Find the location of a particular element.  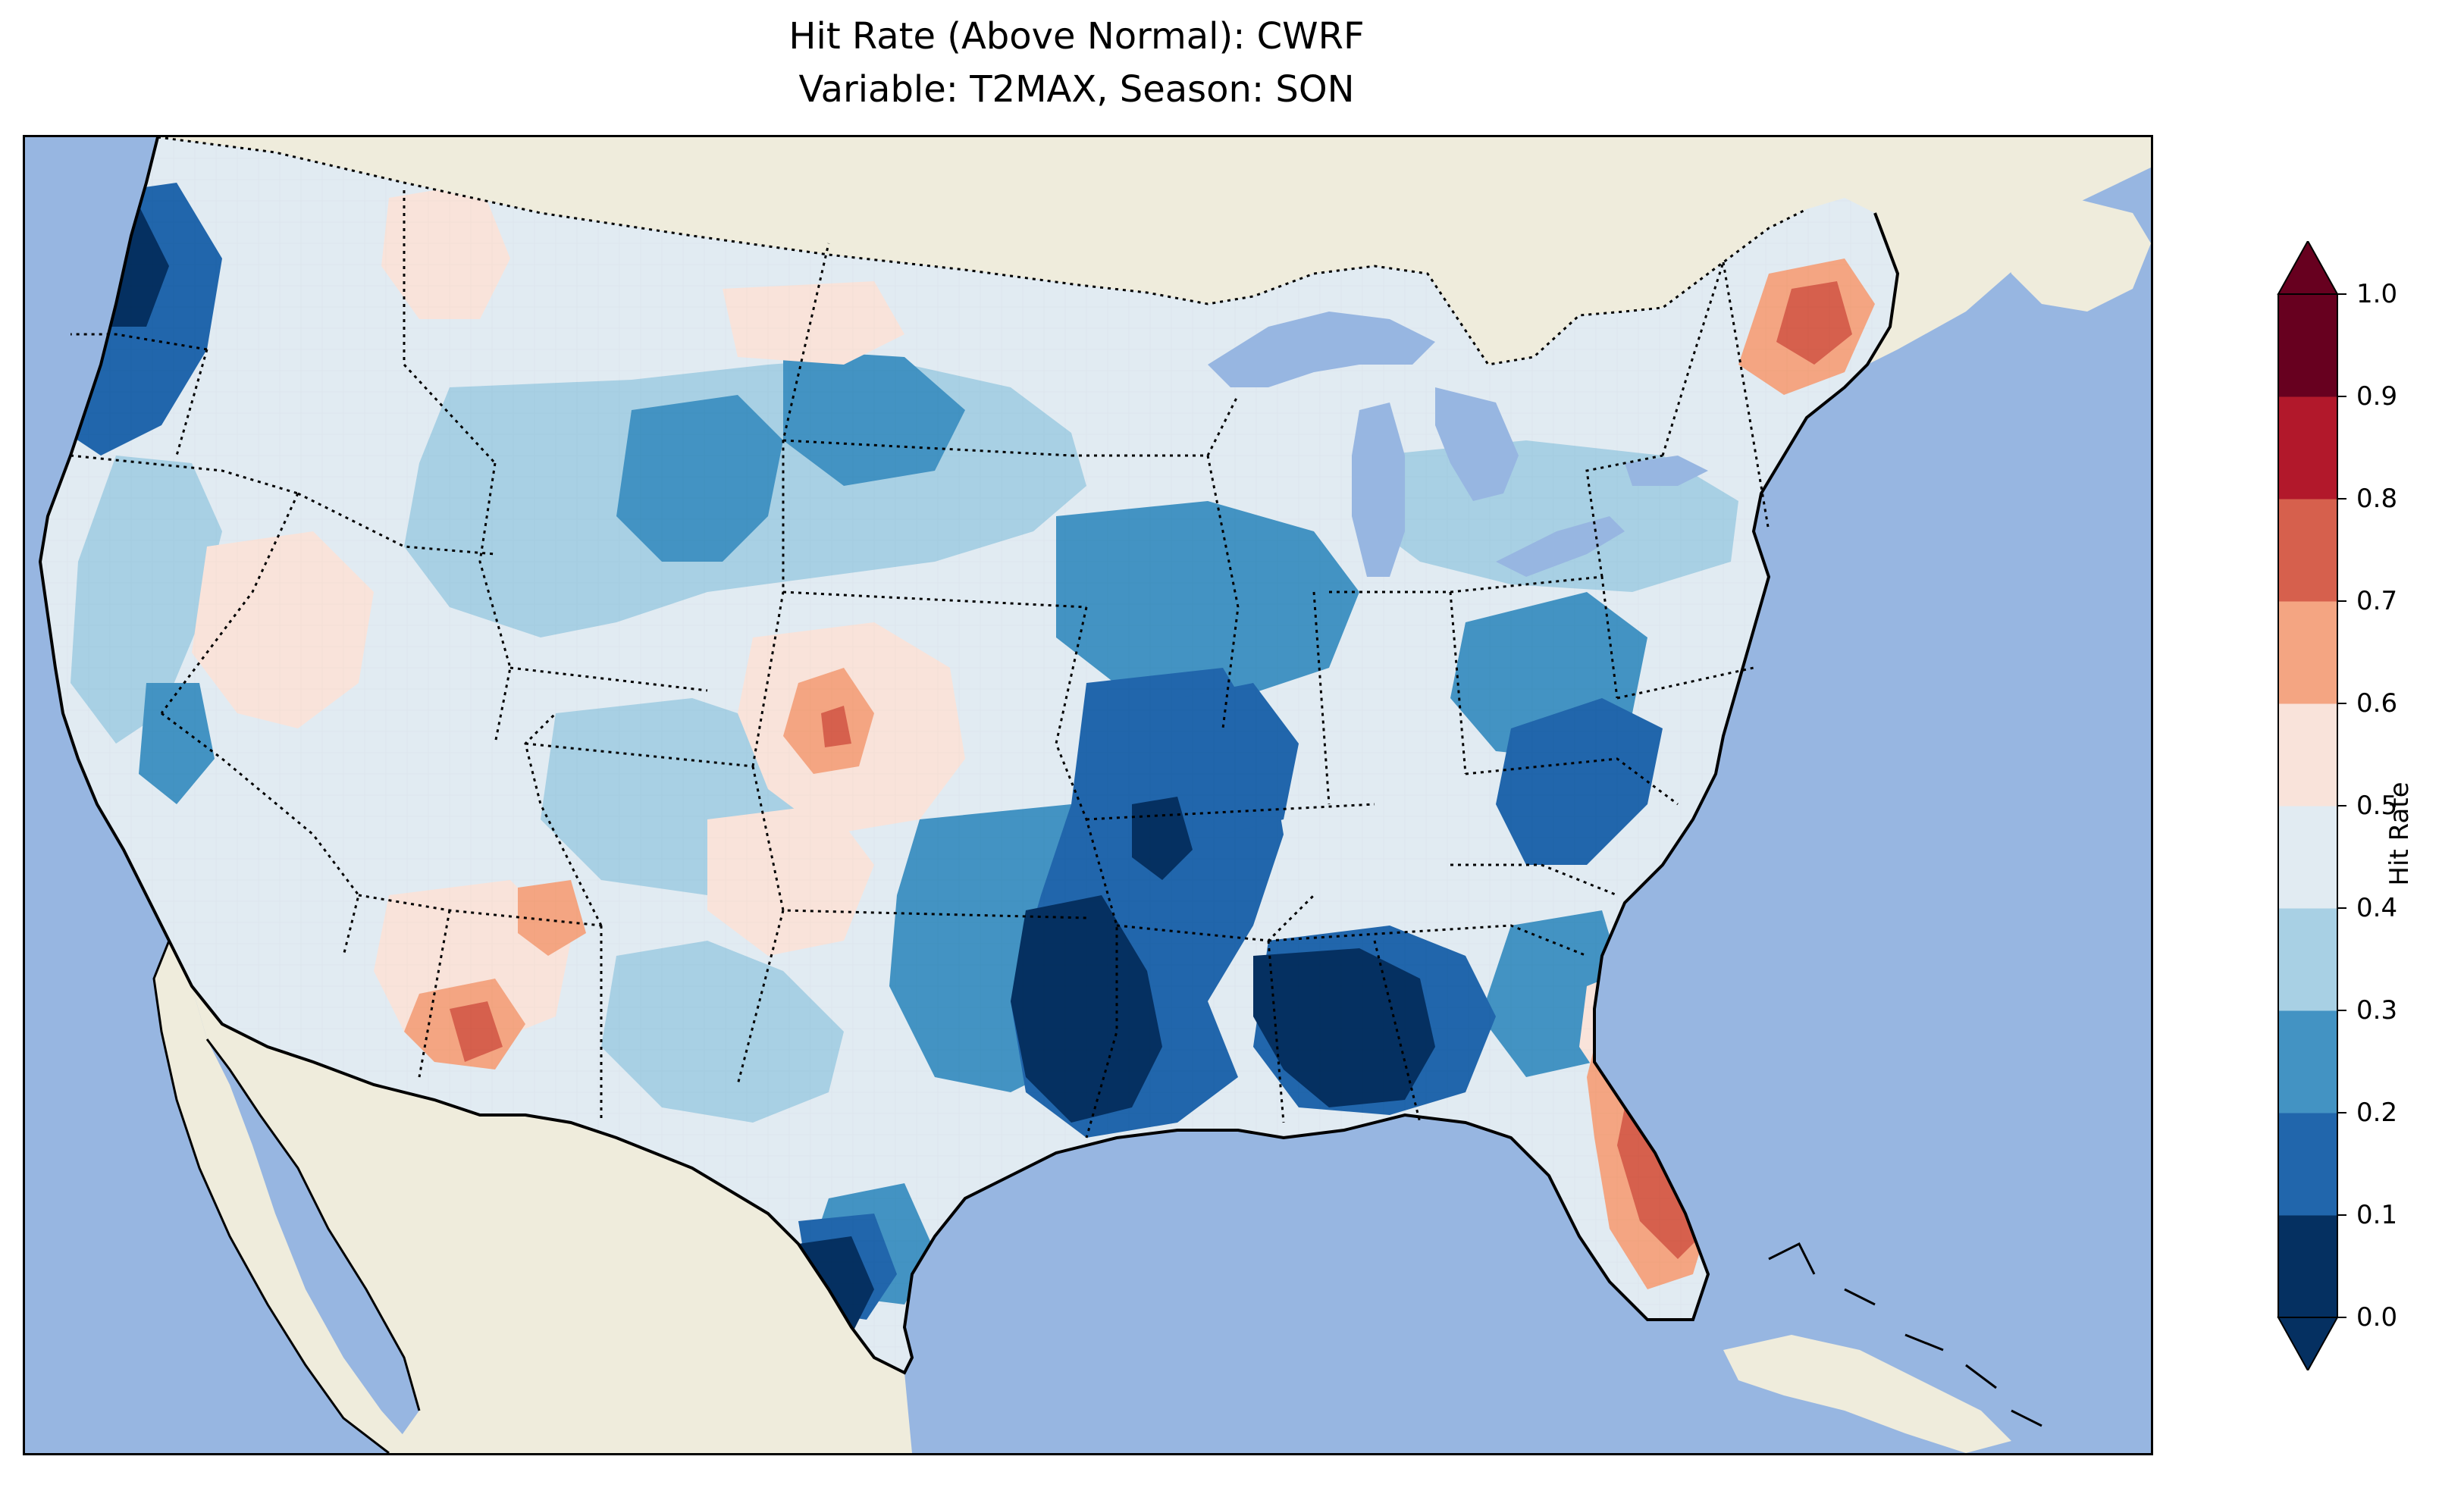

newfoundland-land is located at coordinates (2073, 255).